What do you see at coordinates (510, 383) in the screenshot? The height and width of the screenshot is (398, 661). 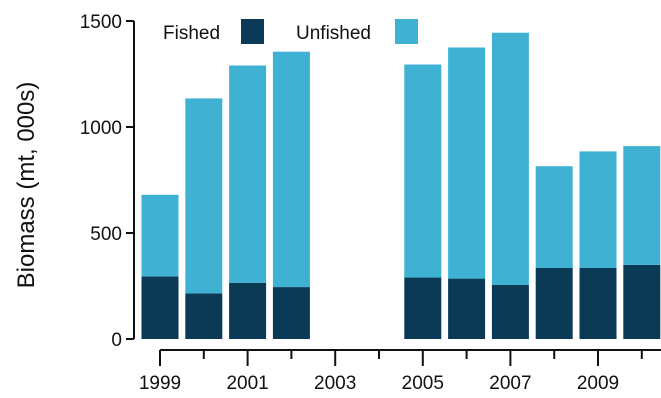 I see `x-tick-label-2007: 2007` at bounding box center [510, 383].